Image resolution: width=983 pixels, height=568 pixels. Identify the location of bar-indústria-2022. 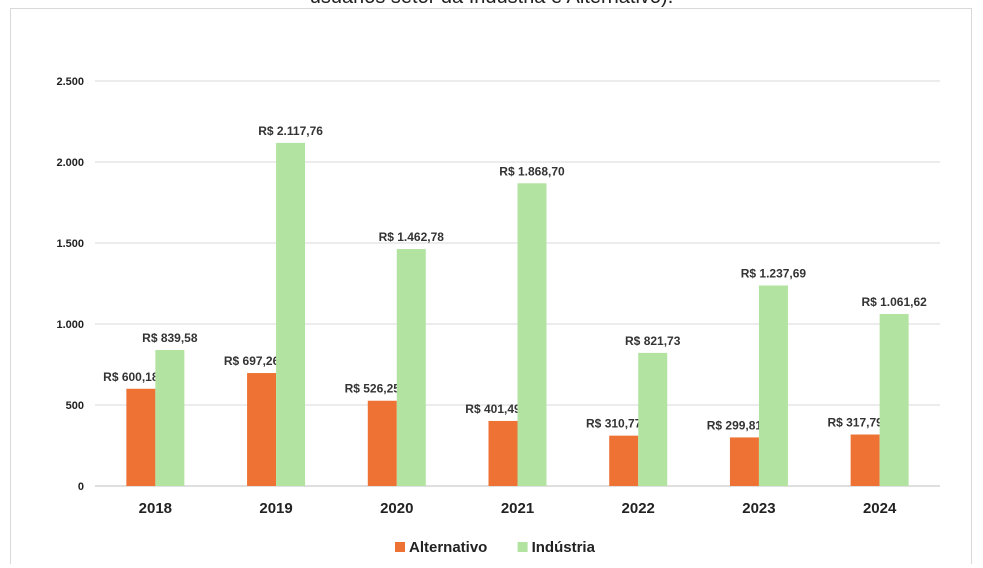
(653, 419).